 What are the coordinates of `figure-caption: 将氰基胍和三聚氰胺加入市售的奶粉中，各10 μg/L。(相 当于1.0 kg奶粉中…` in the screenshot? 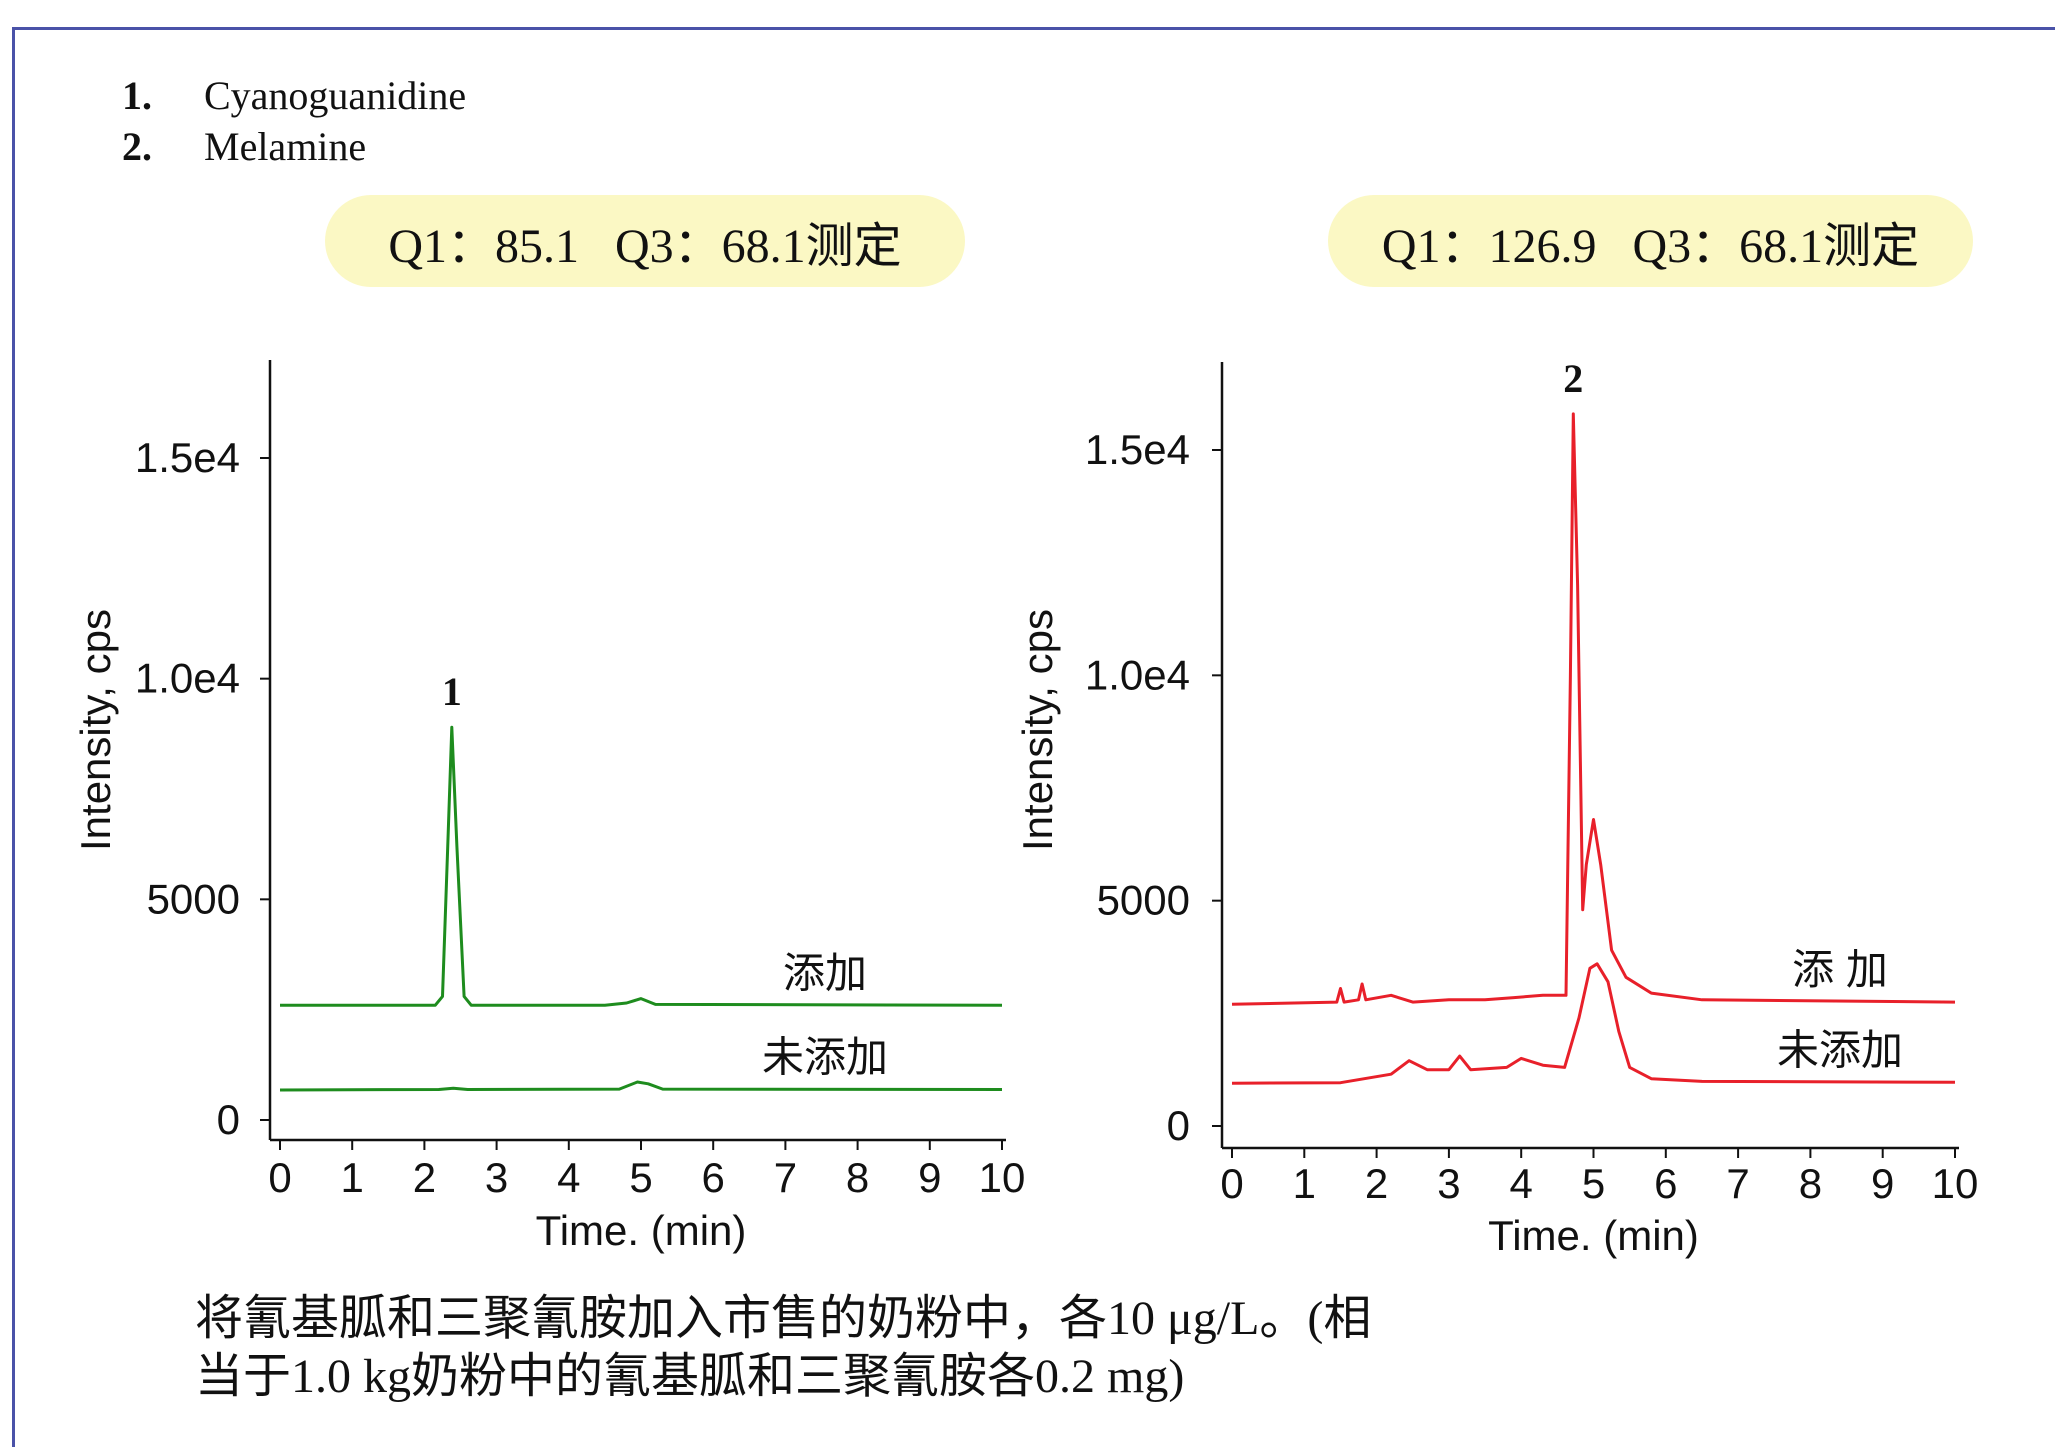 It's located at (783, 1348).